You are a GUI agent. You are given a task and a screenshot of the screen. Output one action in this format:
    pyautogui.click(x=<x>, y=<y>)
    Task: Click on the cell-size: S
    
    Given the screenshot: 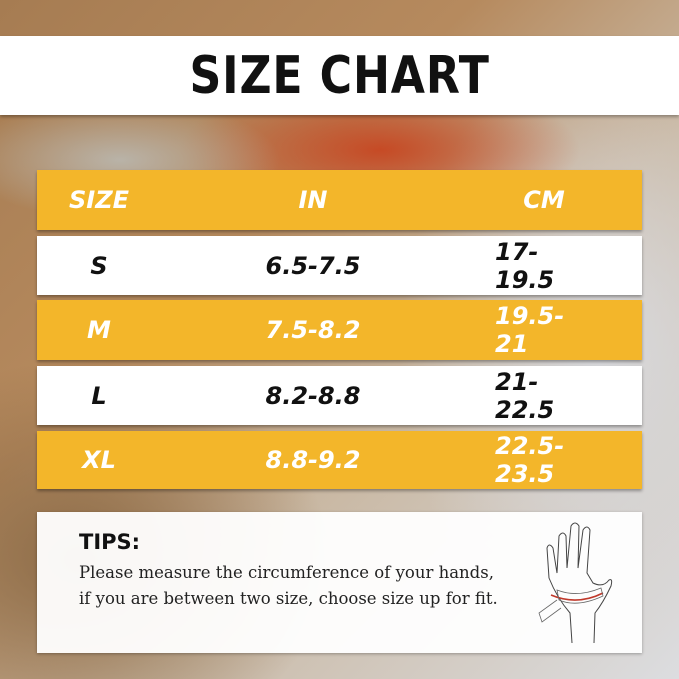 What is the action you would take?
    pyautogui.click(x=99, y=265)
    